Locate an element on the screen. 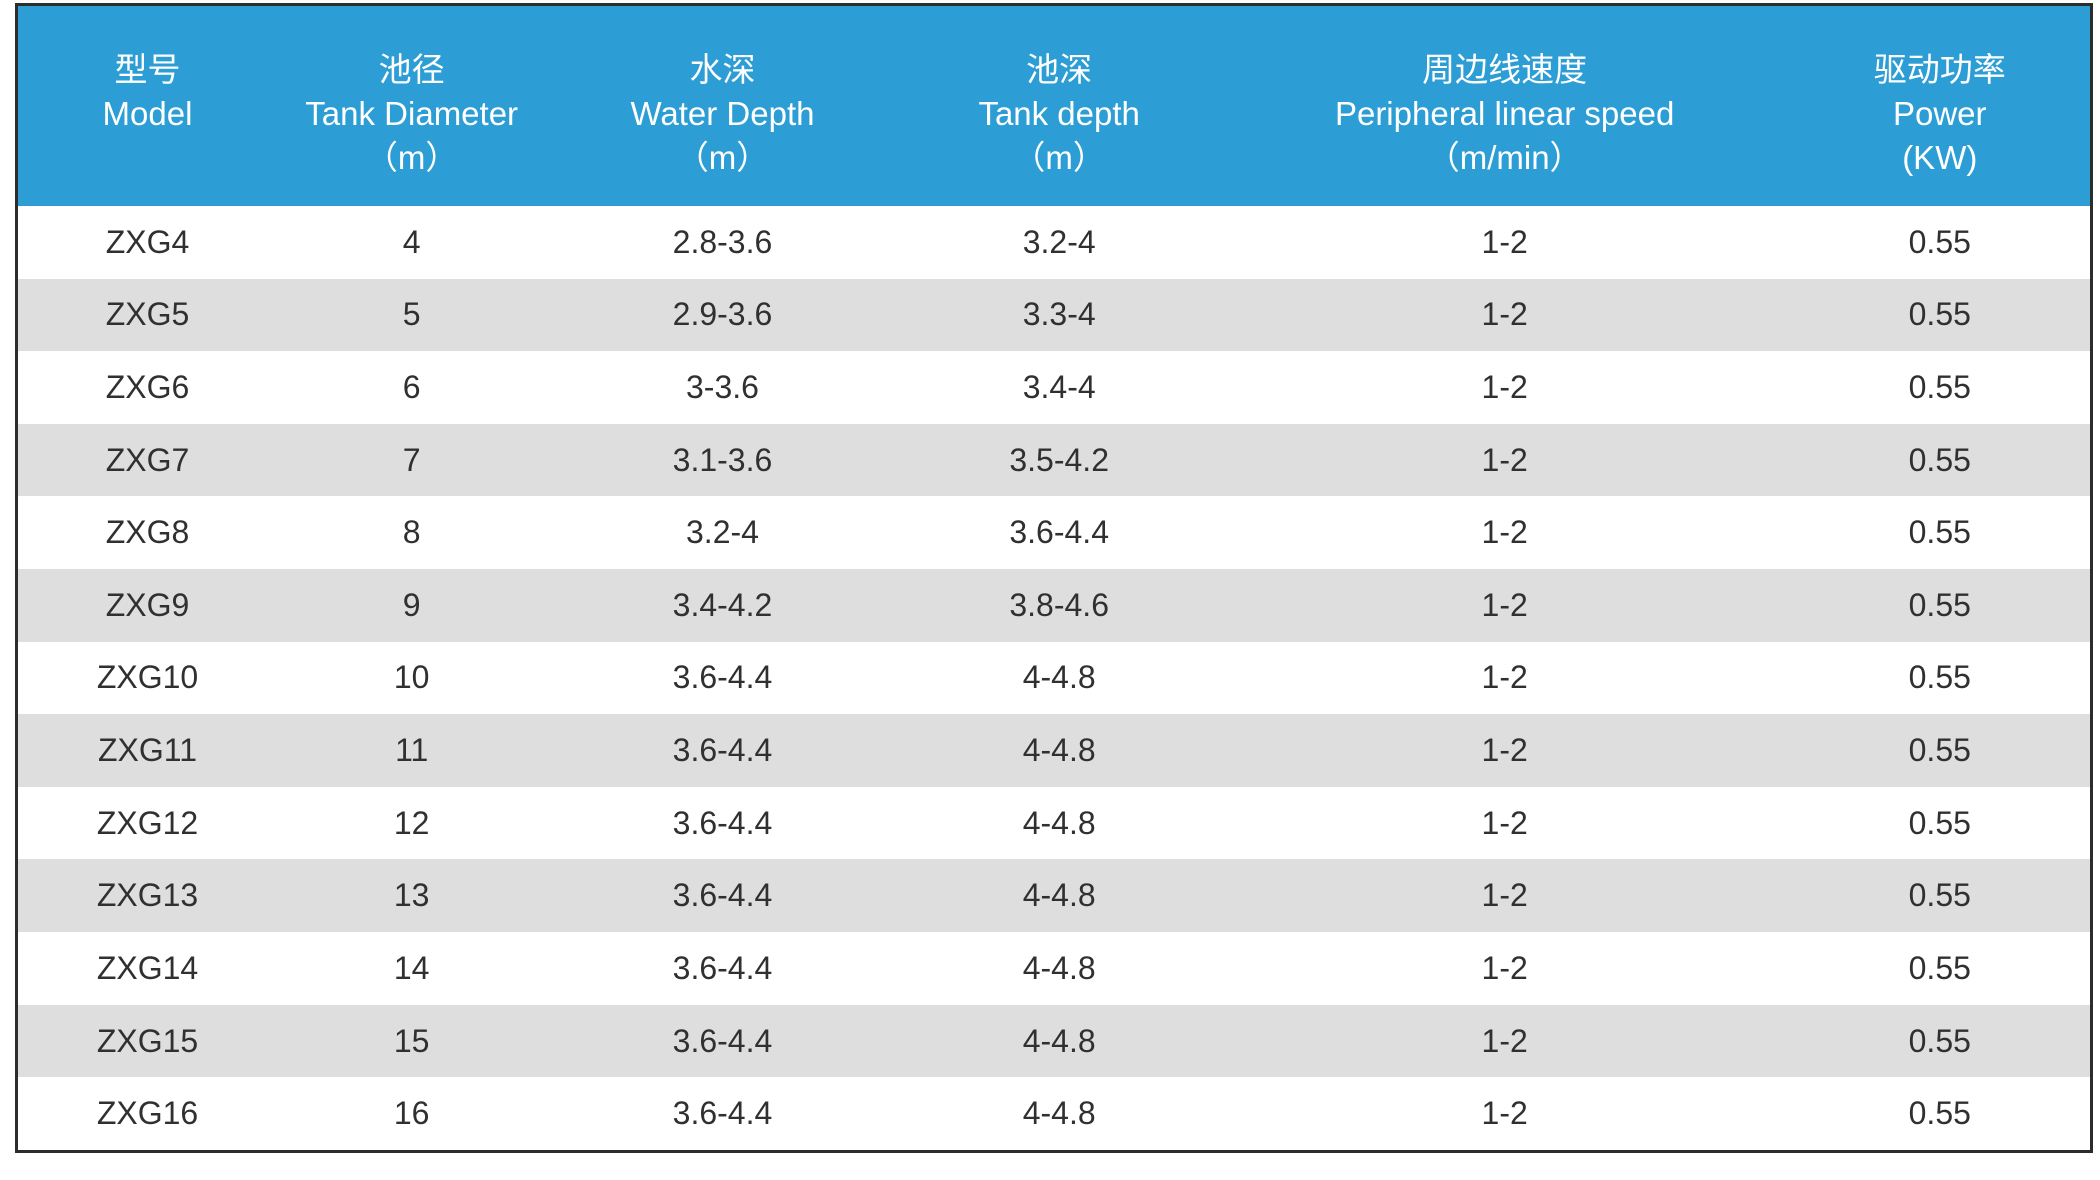  table-cell: 3.8-4.6 is located at coordinates (1059, 604).